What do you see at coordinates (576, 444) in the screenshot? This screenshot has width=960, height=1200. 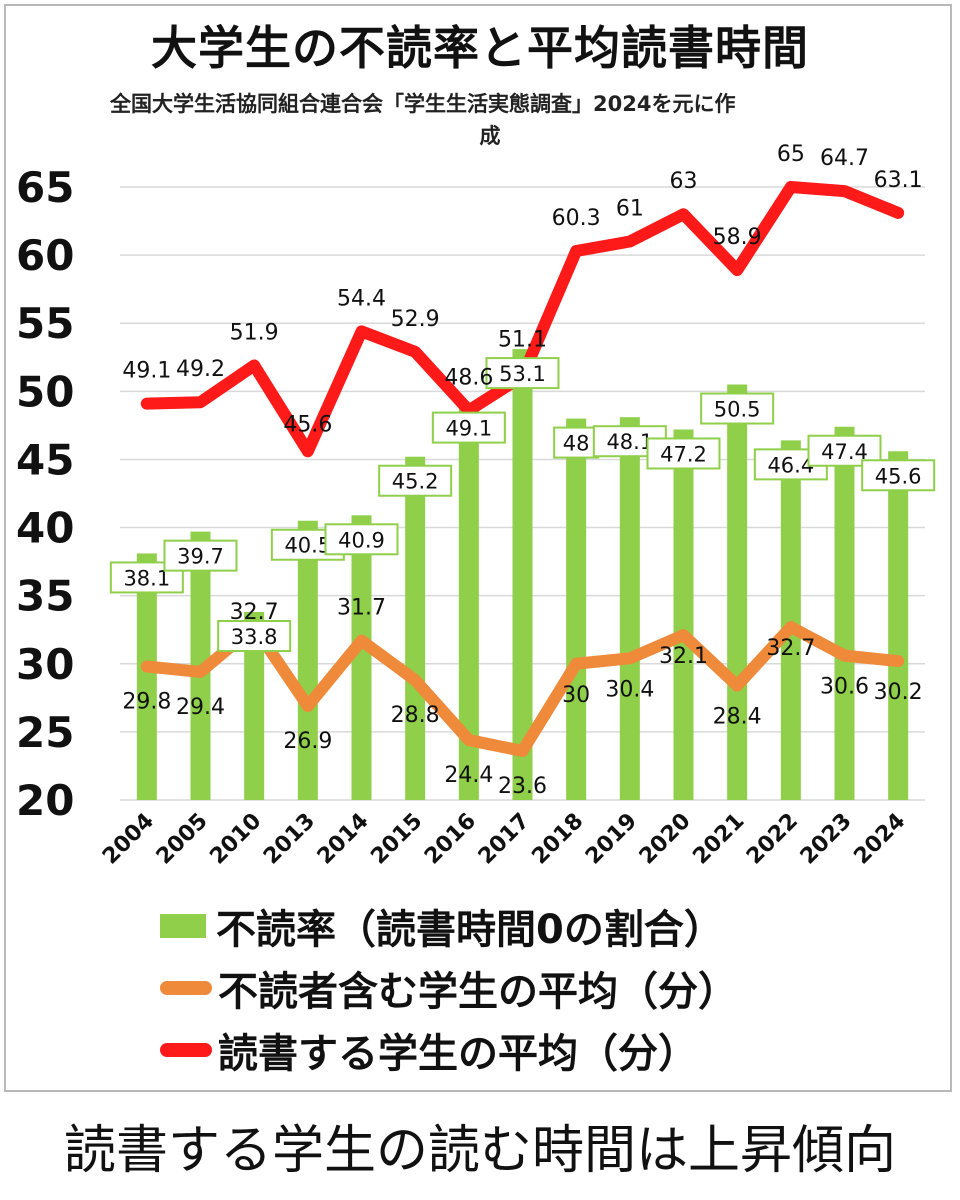 I see `bar-data-label: 48` at bounding box center [576, 444].